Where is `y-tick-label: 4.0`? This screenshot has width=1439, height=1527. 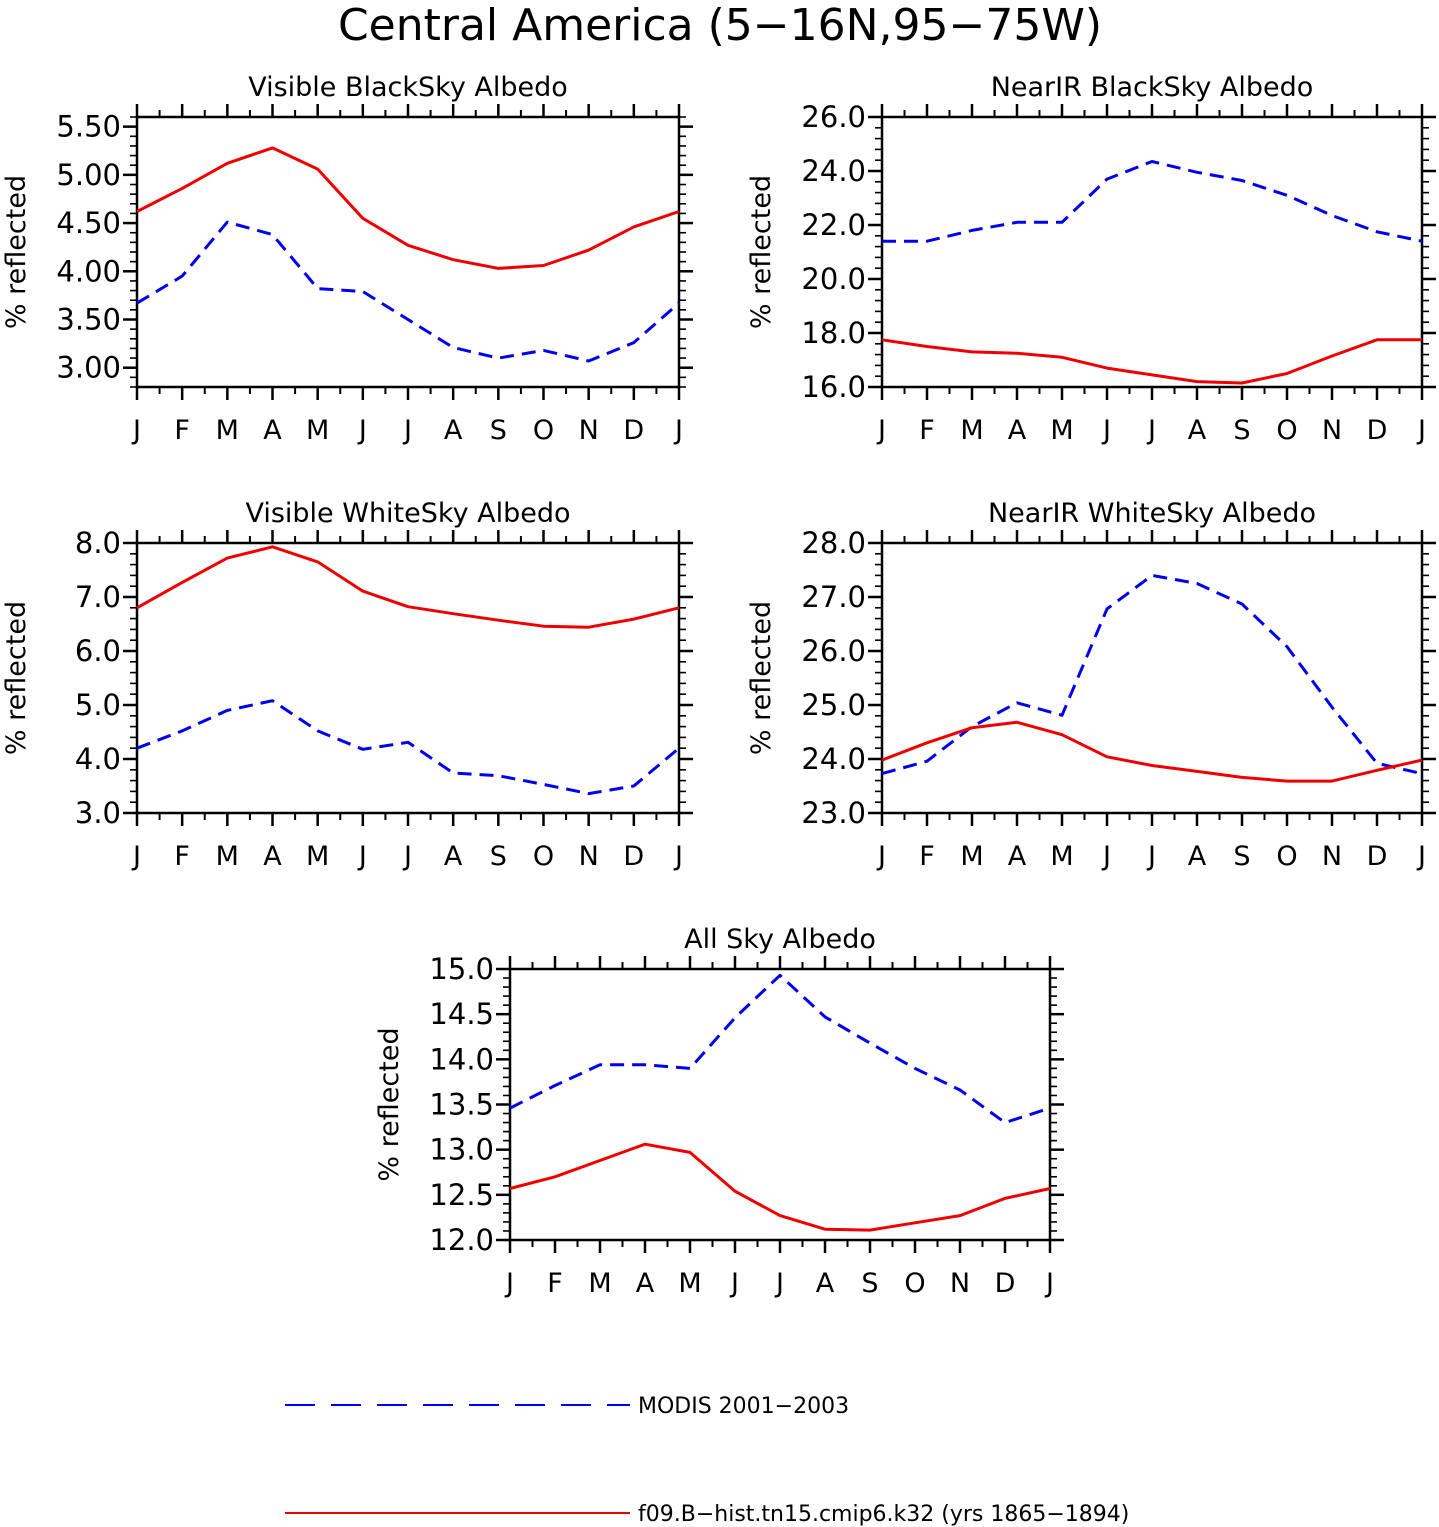 y-tick-label: 4.0 is located at coordinates (98, 759).